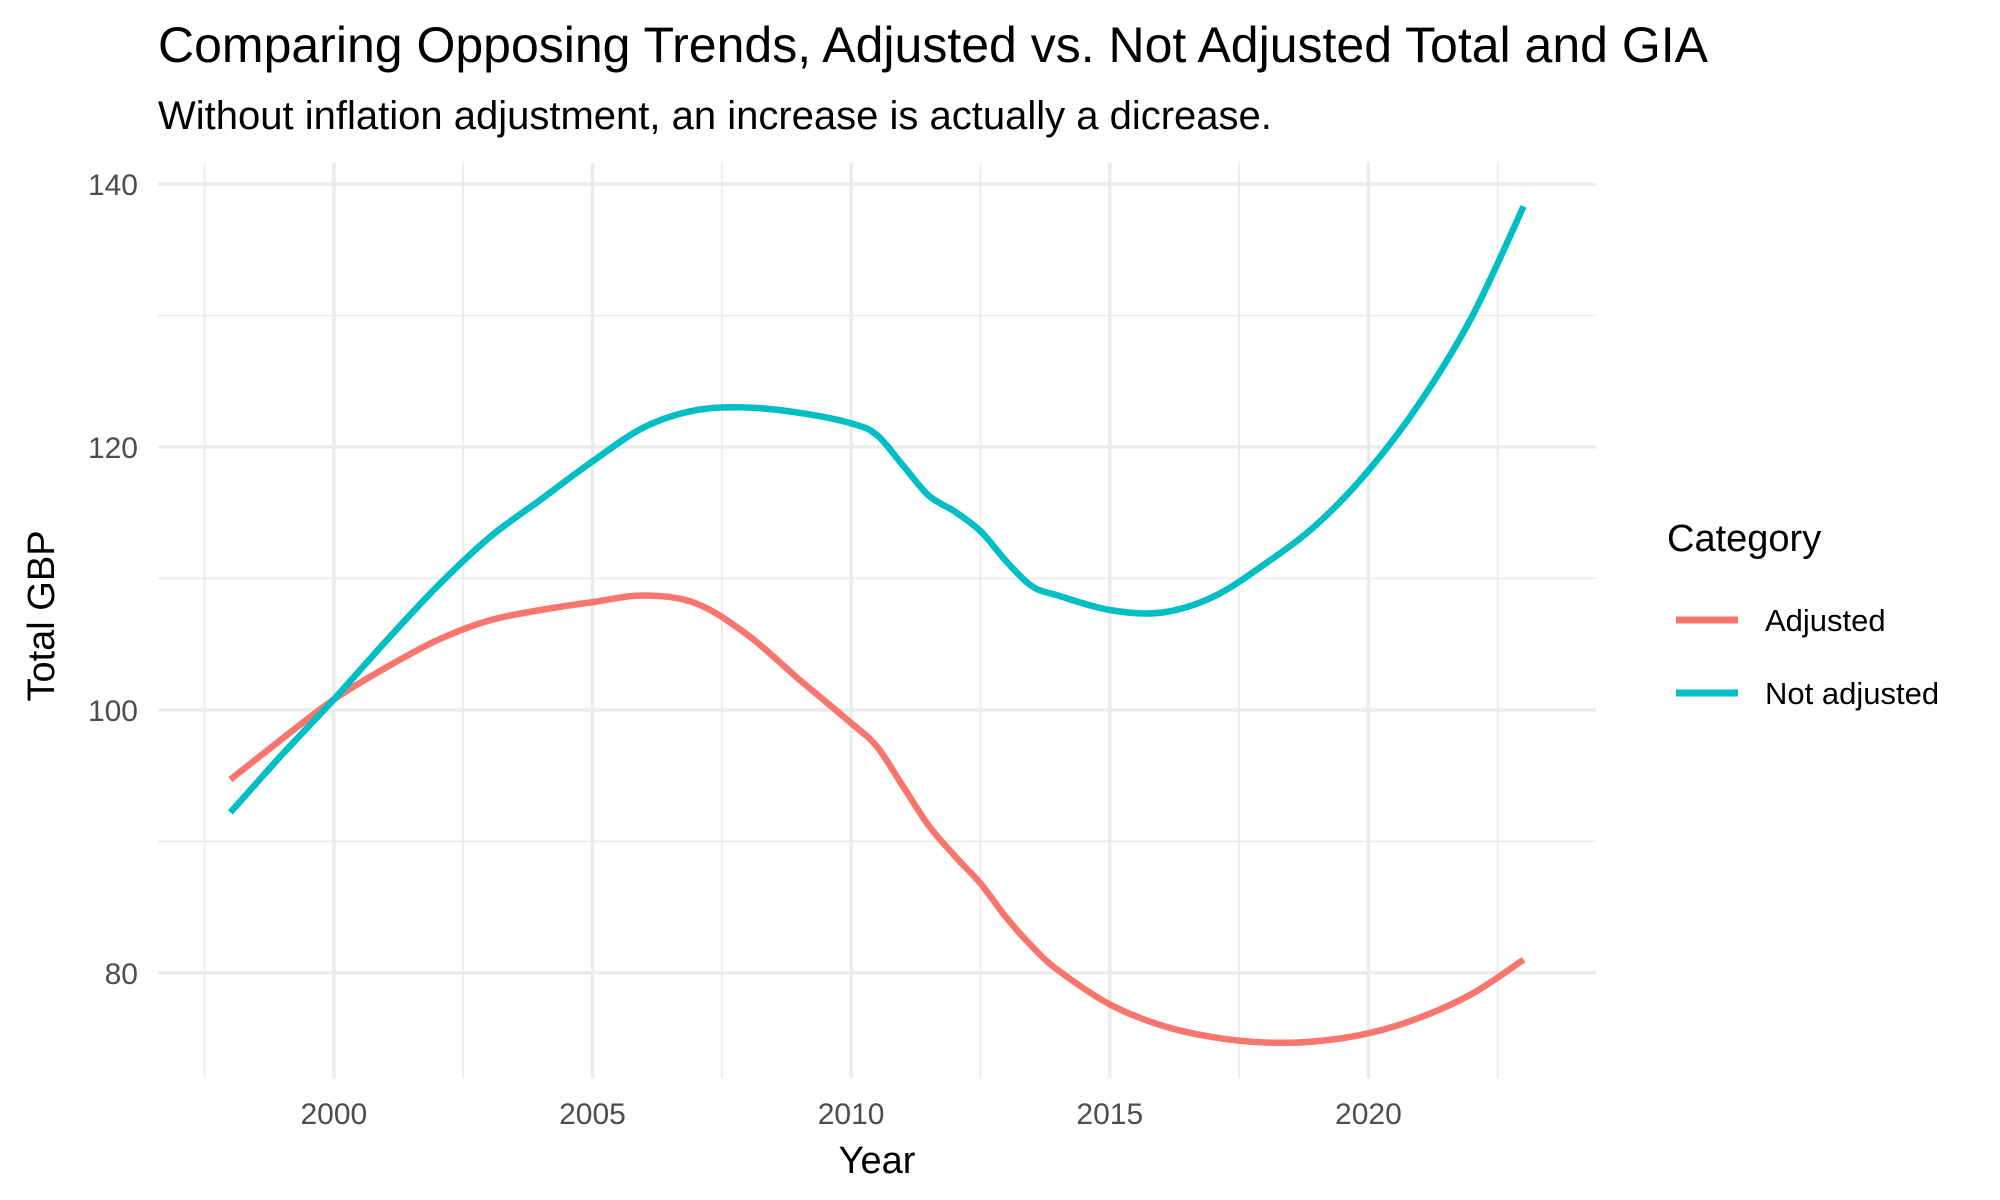  Describe the element at coordinates (1368, 1114) in the screenshot. I see `x-tick-label-4: 2020` at that location.